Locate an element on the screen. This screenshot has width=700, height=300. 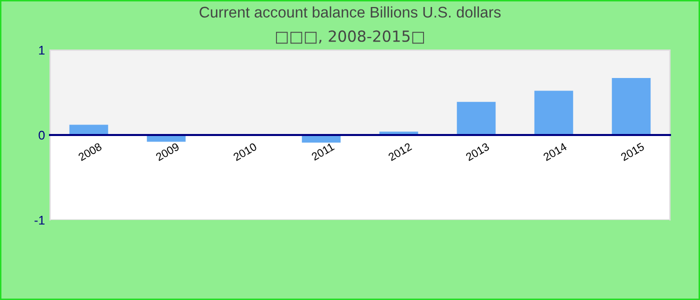
y-tick-label: 0 is located at coordinates (41, 135).